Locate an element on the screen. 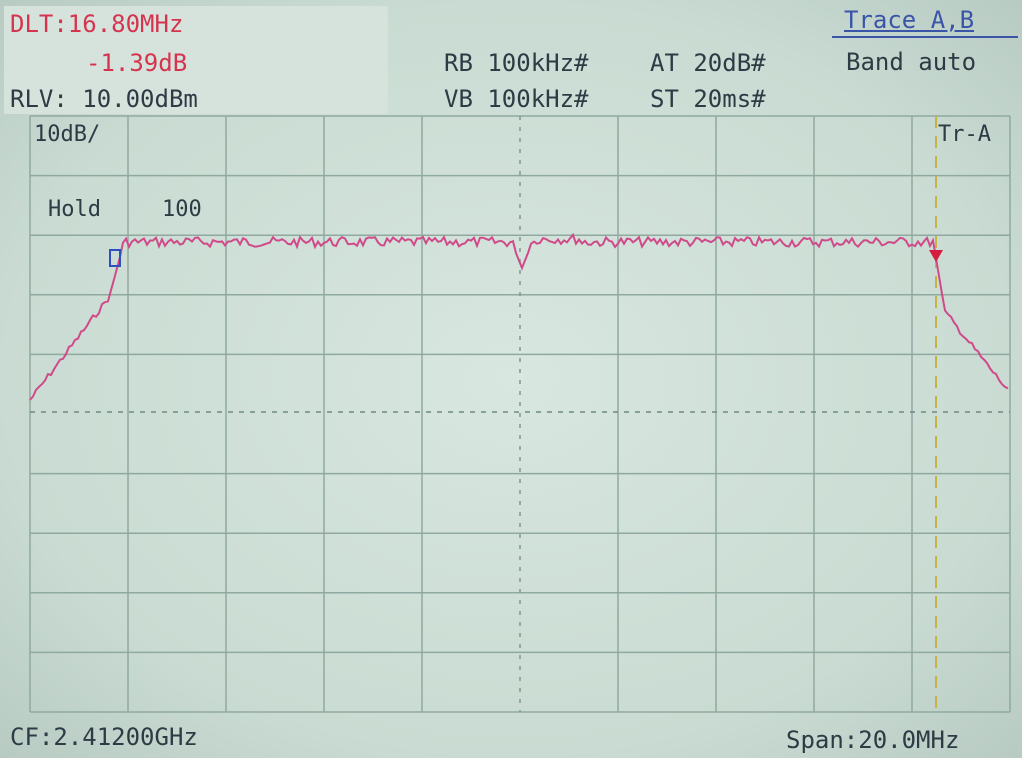 This screenshot has height=758, width=1022. span-readout: Span:20.0MHz is located at coordinates (873, 740).